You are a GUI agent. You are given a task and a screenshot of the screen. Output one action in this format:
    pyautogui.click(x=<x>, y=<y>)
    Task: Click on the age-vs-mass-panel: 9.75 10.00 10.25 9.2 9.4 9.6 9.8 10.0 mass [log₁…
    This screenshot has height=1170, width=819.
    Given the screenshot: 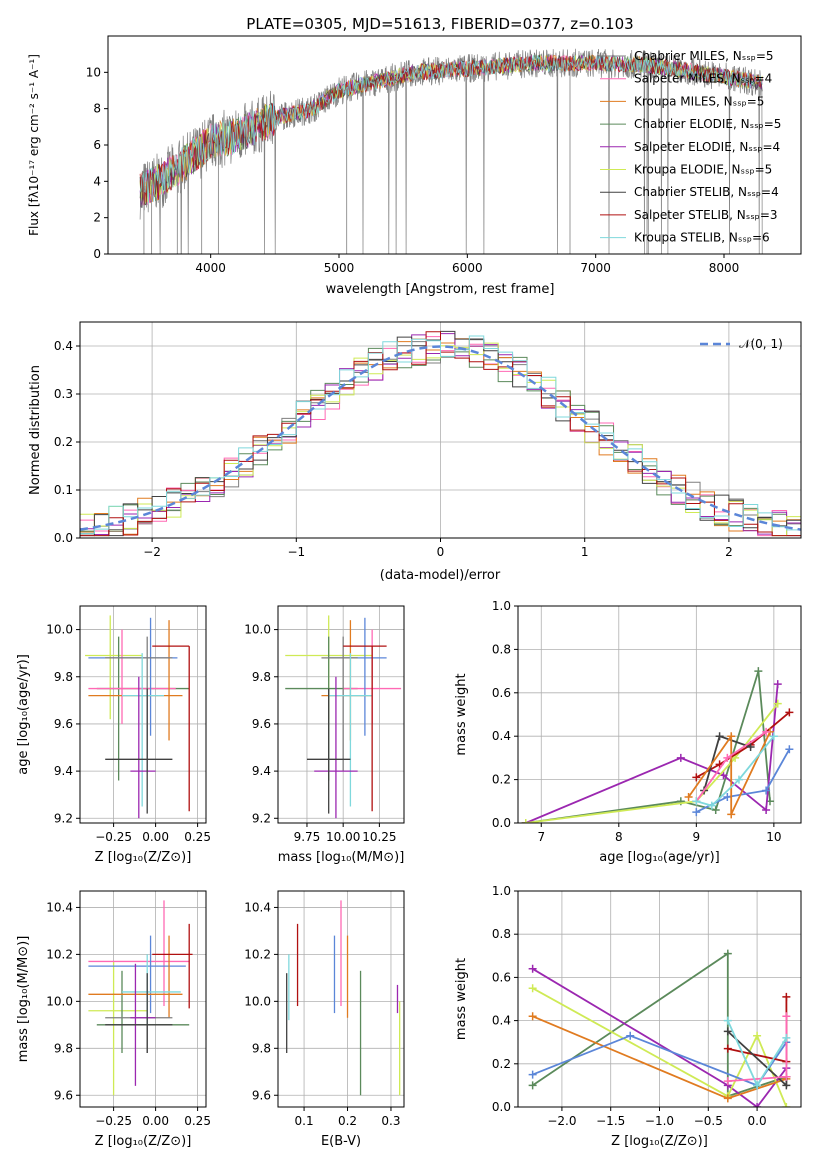 What is the action you would take?
    pyautogui.click(x=324, y=735)
    